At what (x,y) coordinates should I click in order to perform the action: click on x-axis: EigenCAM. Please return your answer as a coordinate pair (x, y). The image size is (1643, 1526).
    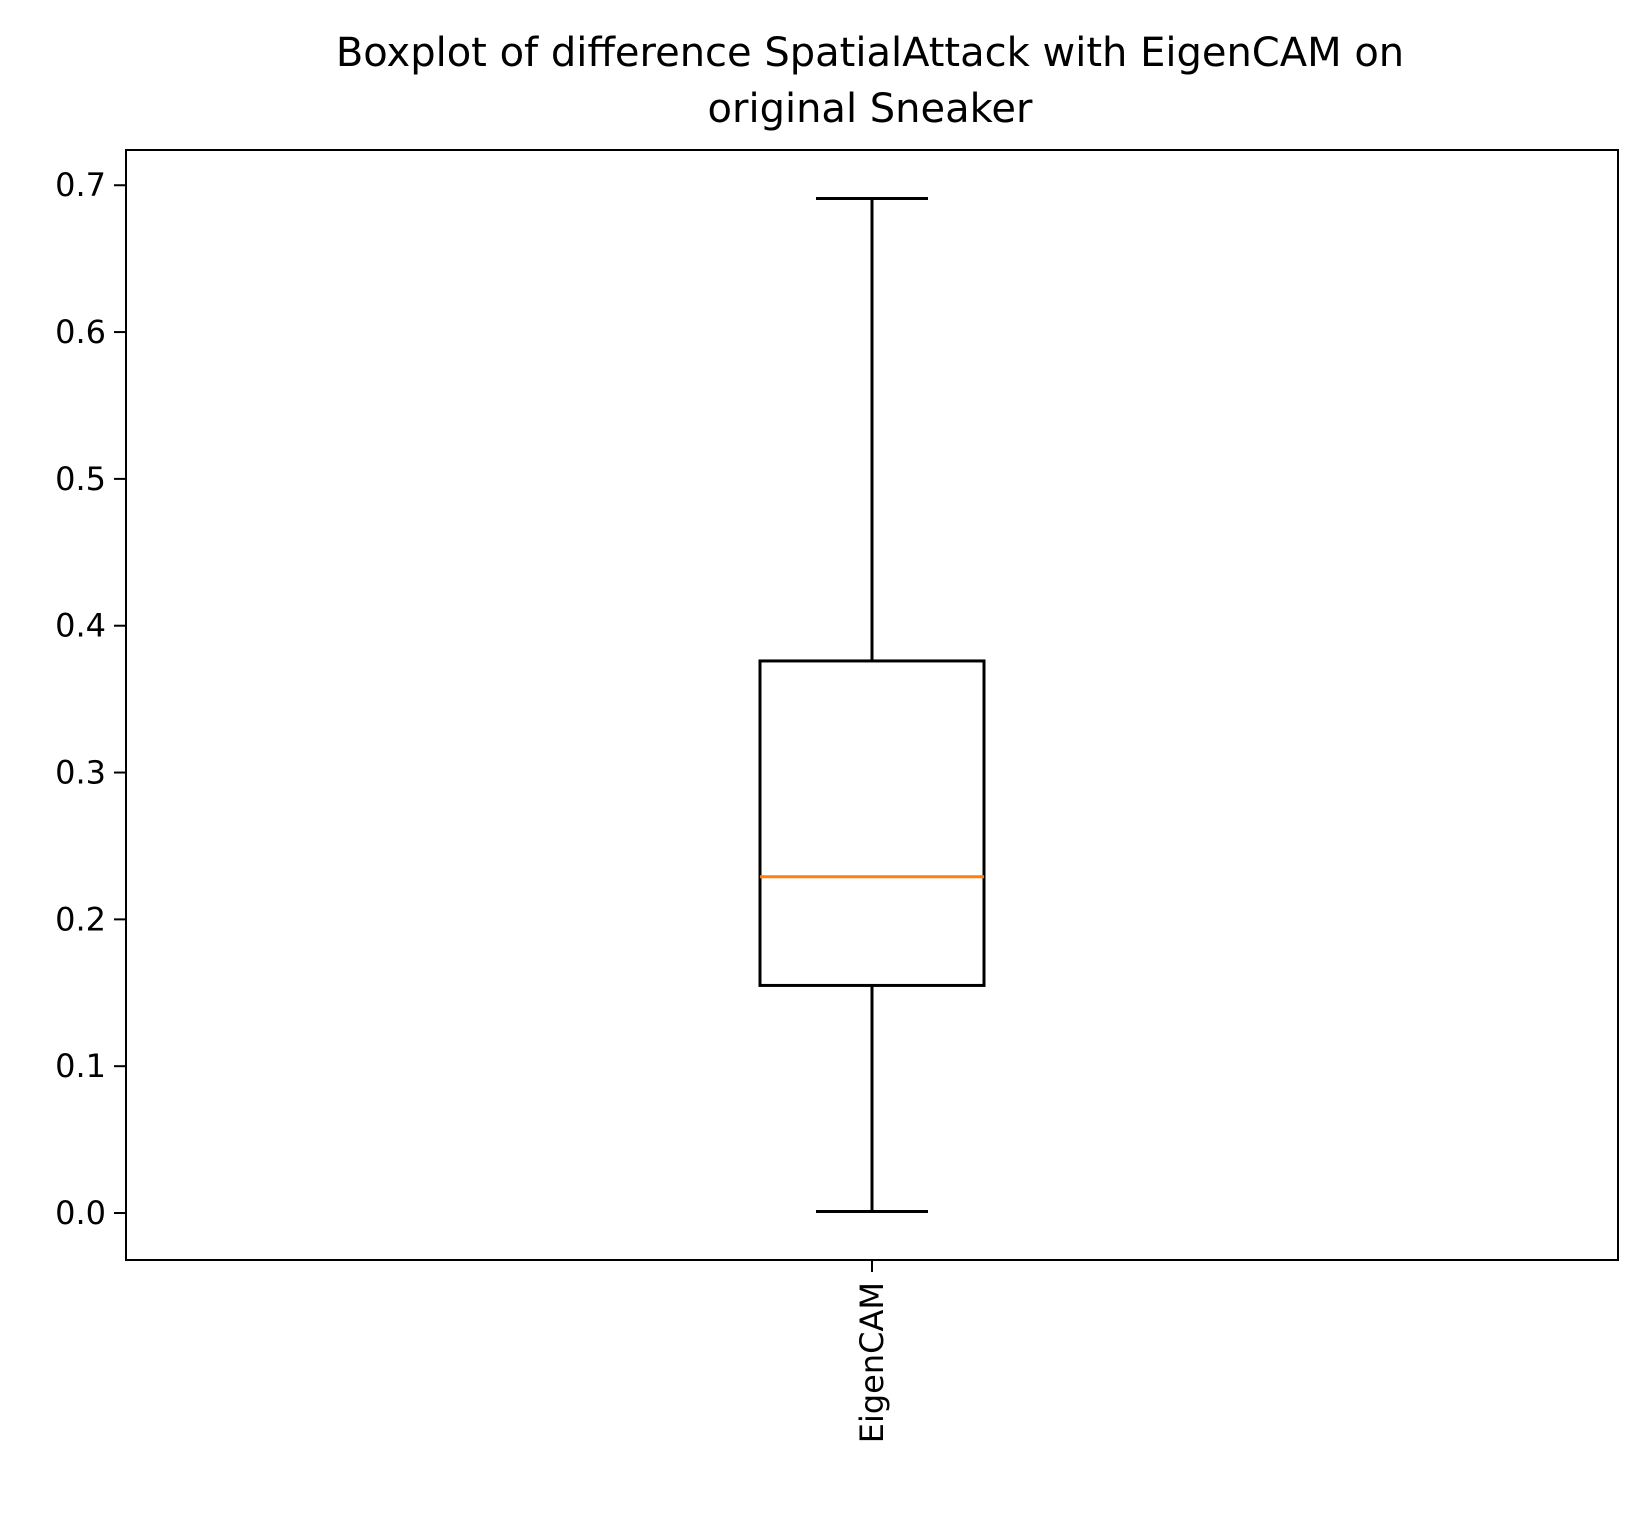
    Looking at the image, I should click on (872, 1351).